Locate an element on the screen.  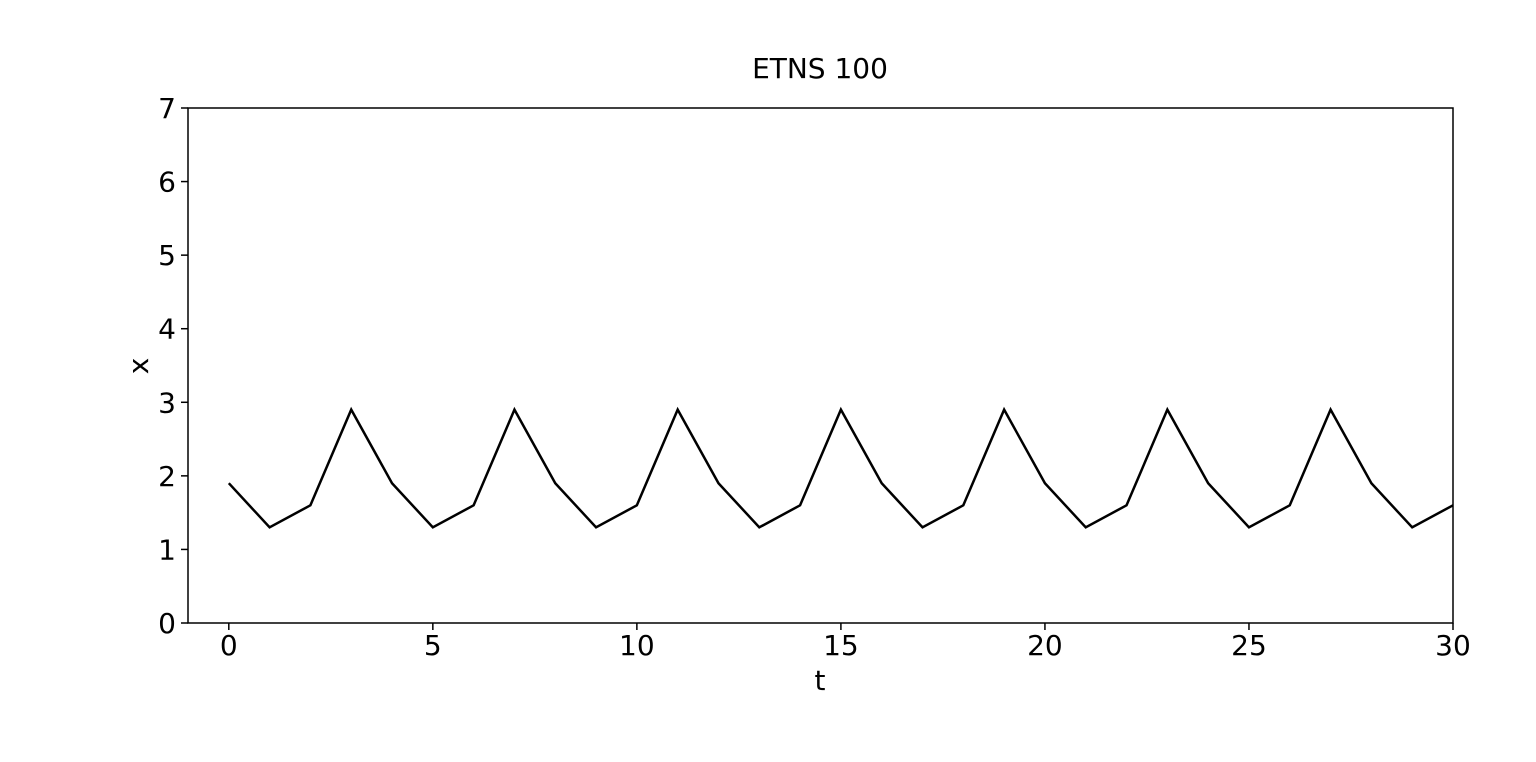
x-tick-label: 15 is located at coordinates (841, 645).